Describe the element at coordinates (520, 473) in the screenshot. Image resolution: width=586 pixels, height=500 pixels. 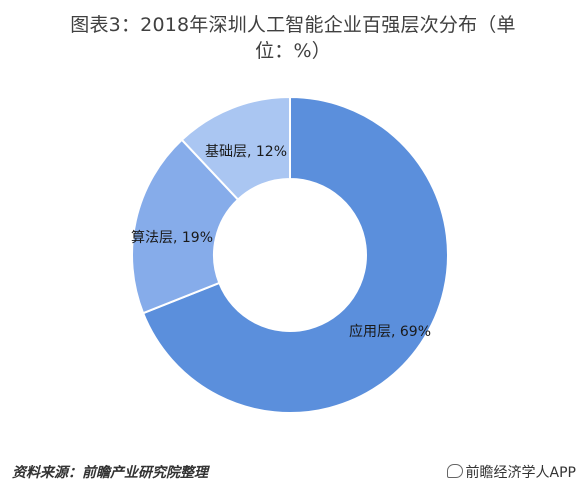
I see `brand-name: 前瞻经济学人APP` at that location.